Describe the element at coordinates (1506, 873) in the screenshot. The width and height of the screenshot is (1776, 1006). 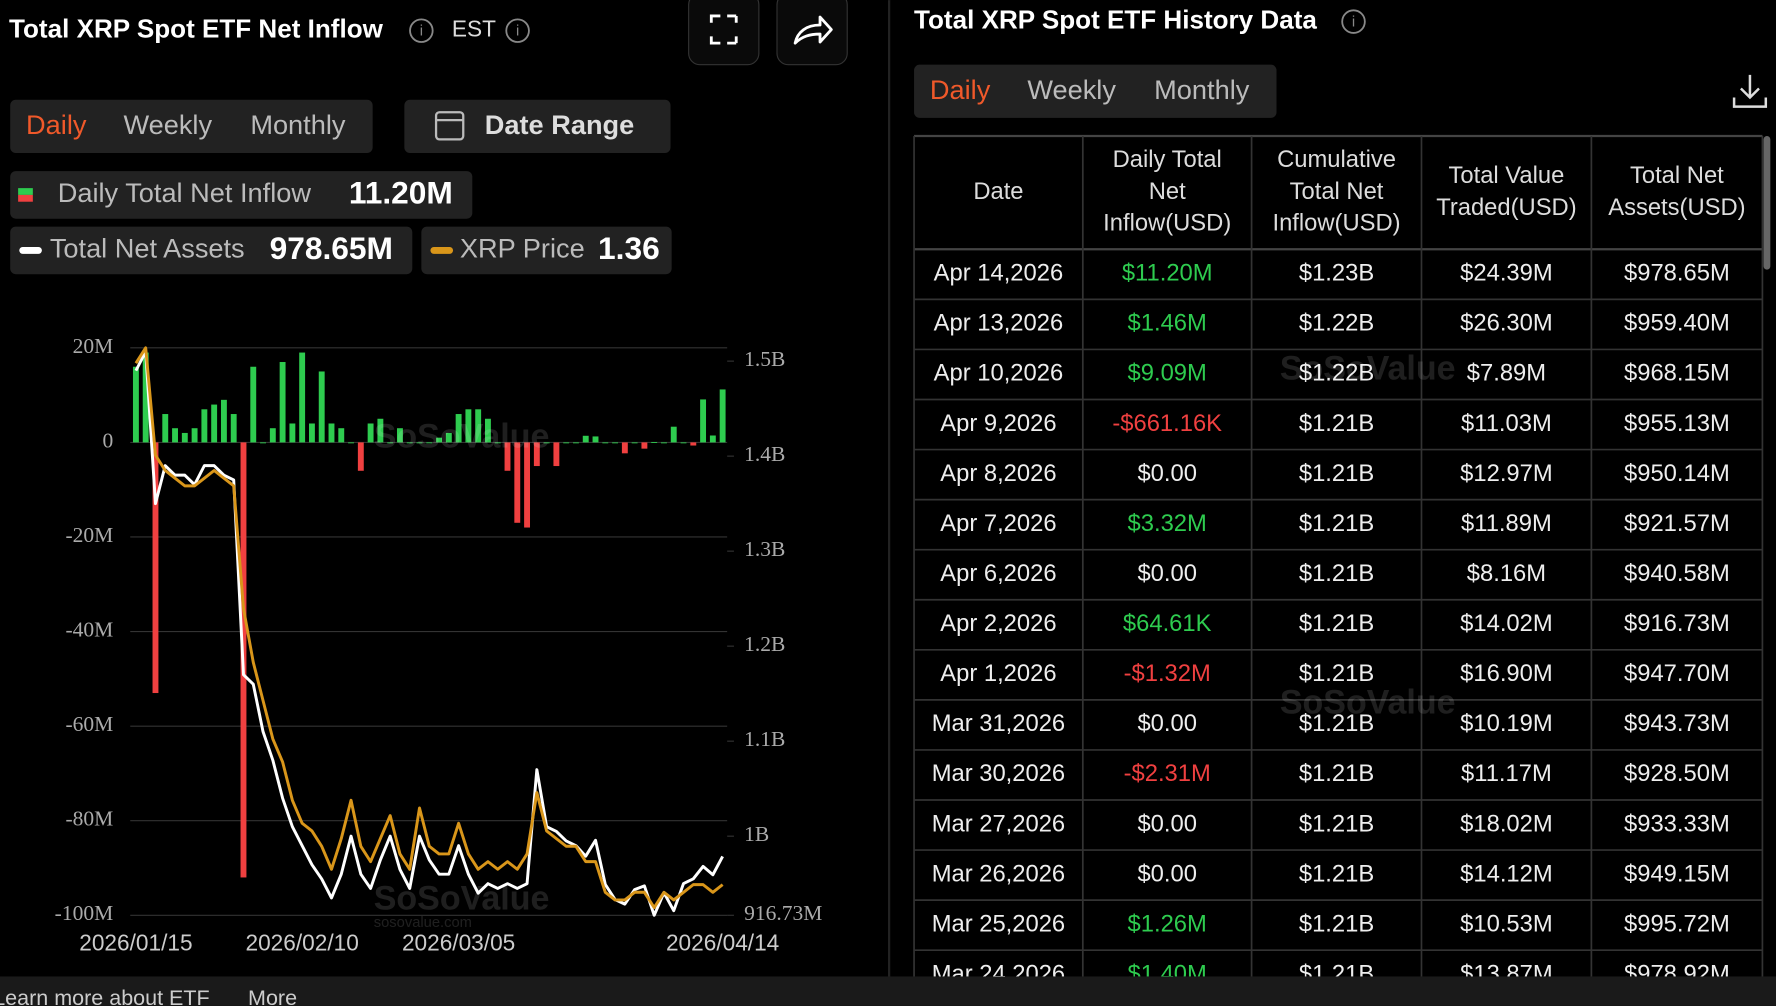
I see `table-cell: $14.12M` at that location.